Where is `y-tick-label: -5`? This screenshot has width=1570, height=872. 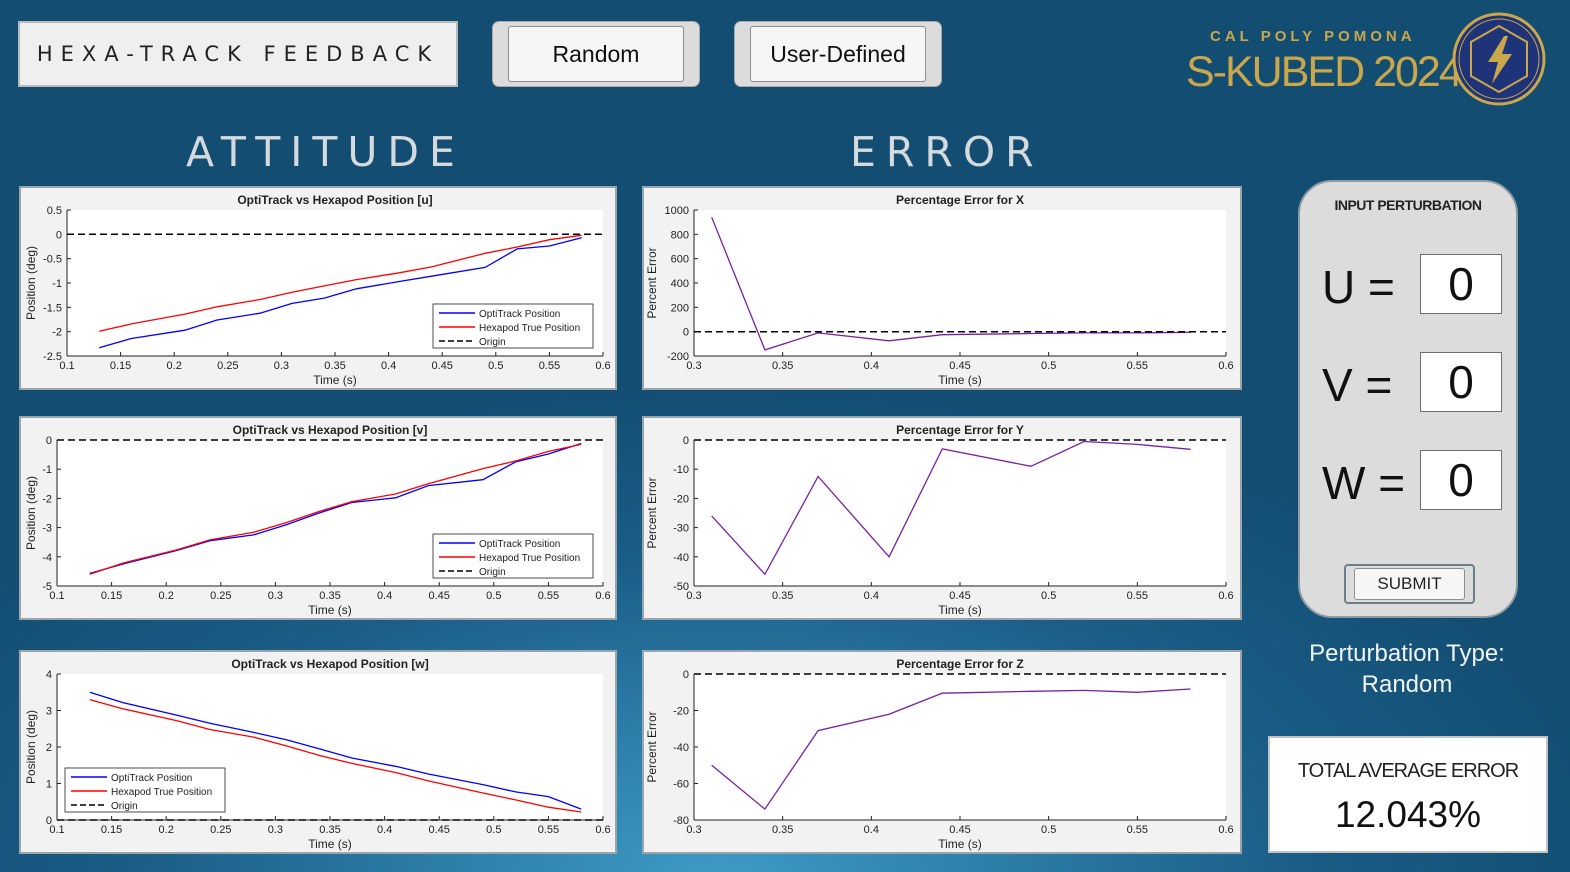 y-tick-label: -5 is located at coordinates (47, 587).